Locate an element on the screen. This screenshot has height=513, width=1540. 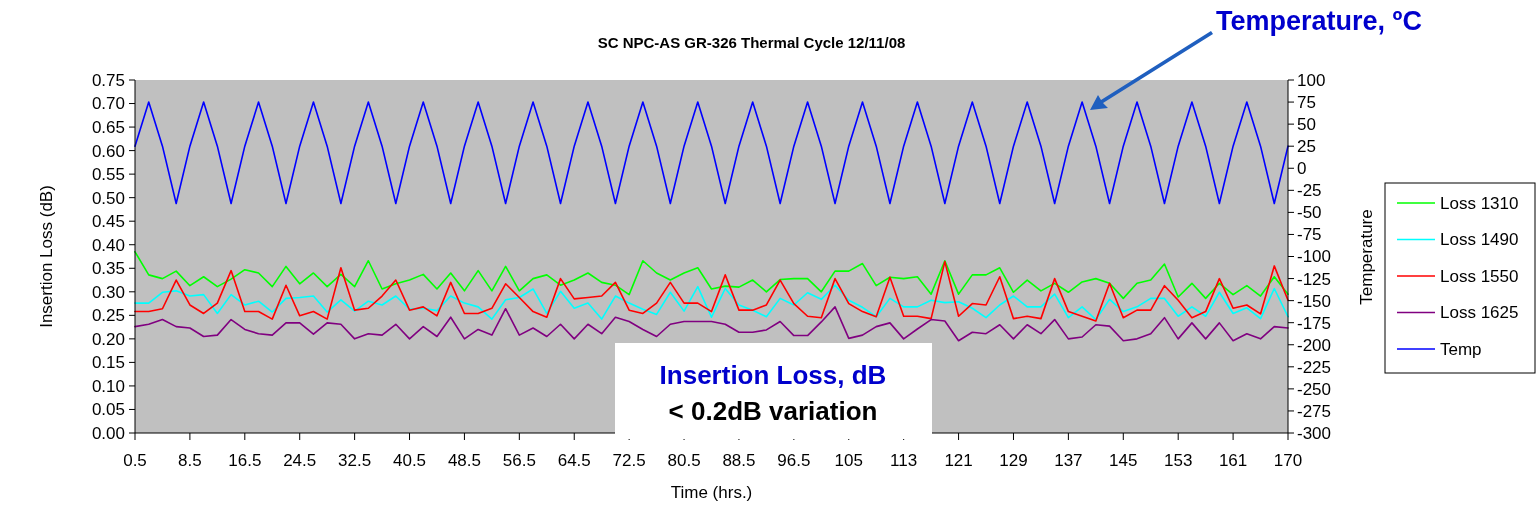
y2-tick-label: -25 is located at coordinates (1309, 191).